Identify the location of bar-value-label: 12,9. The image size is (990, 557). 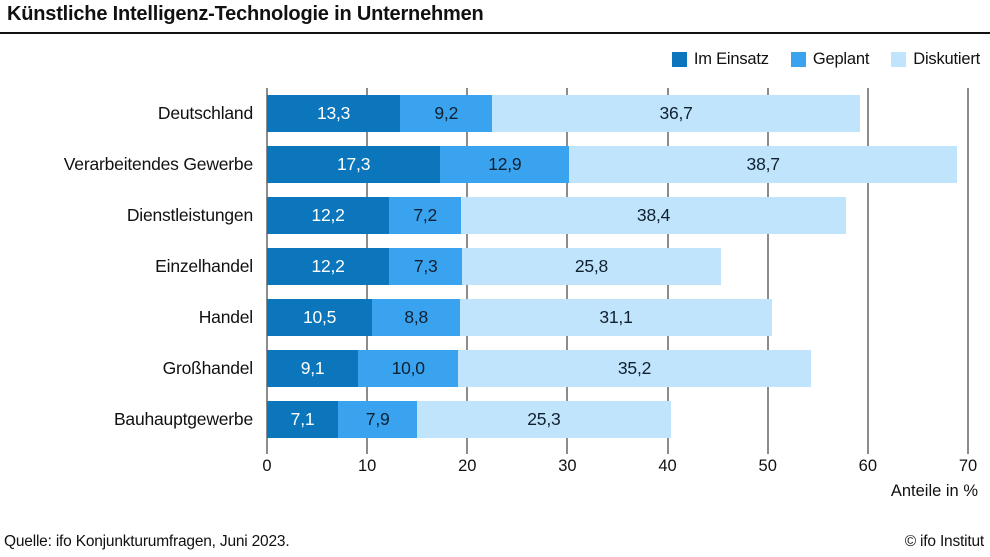
(505, 164).